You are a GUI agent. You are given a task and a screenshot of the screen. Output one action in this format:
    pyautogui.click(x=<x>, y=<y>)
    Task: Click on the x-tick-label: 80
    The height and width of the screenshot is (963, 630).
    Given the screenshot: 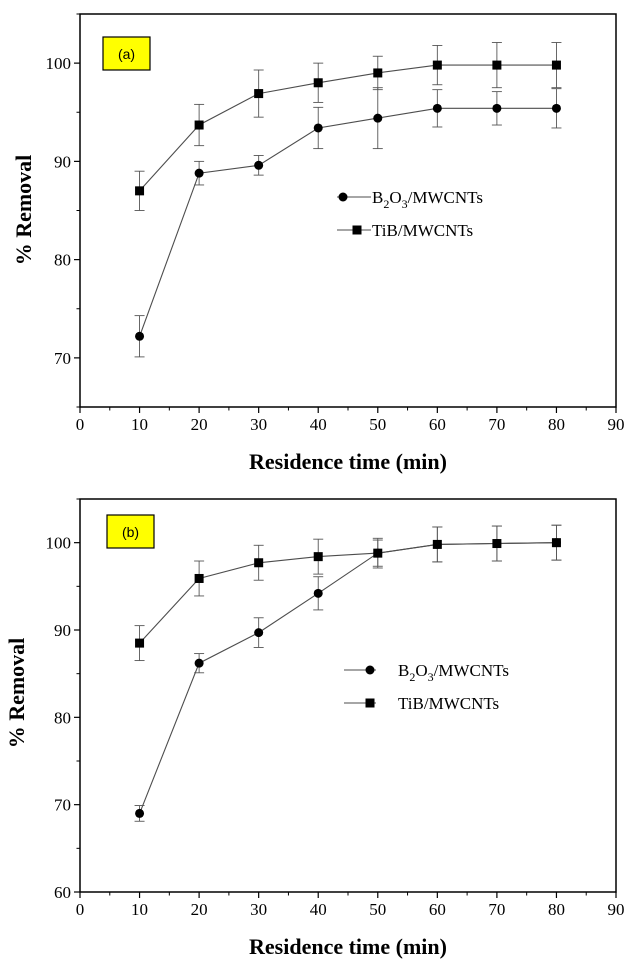 What is the action you would take?
    pyautogui.click(x=556, y=909)
    